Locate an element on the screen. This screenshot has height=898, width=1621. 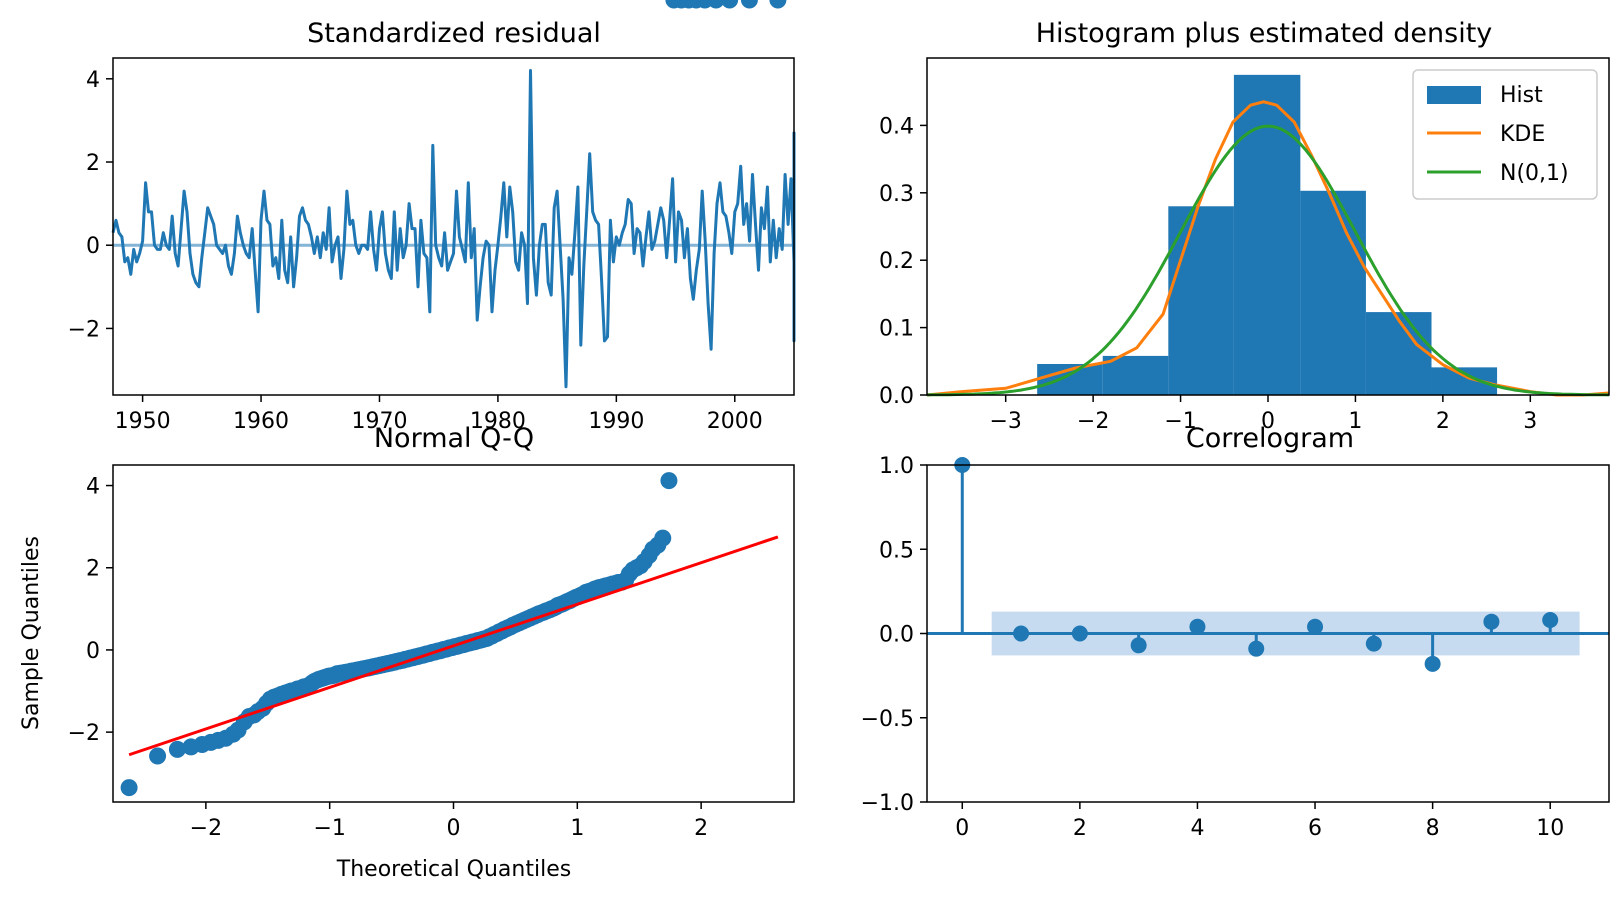
histogram-bars is located at coordinates (1267, 234).